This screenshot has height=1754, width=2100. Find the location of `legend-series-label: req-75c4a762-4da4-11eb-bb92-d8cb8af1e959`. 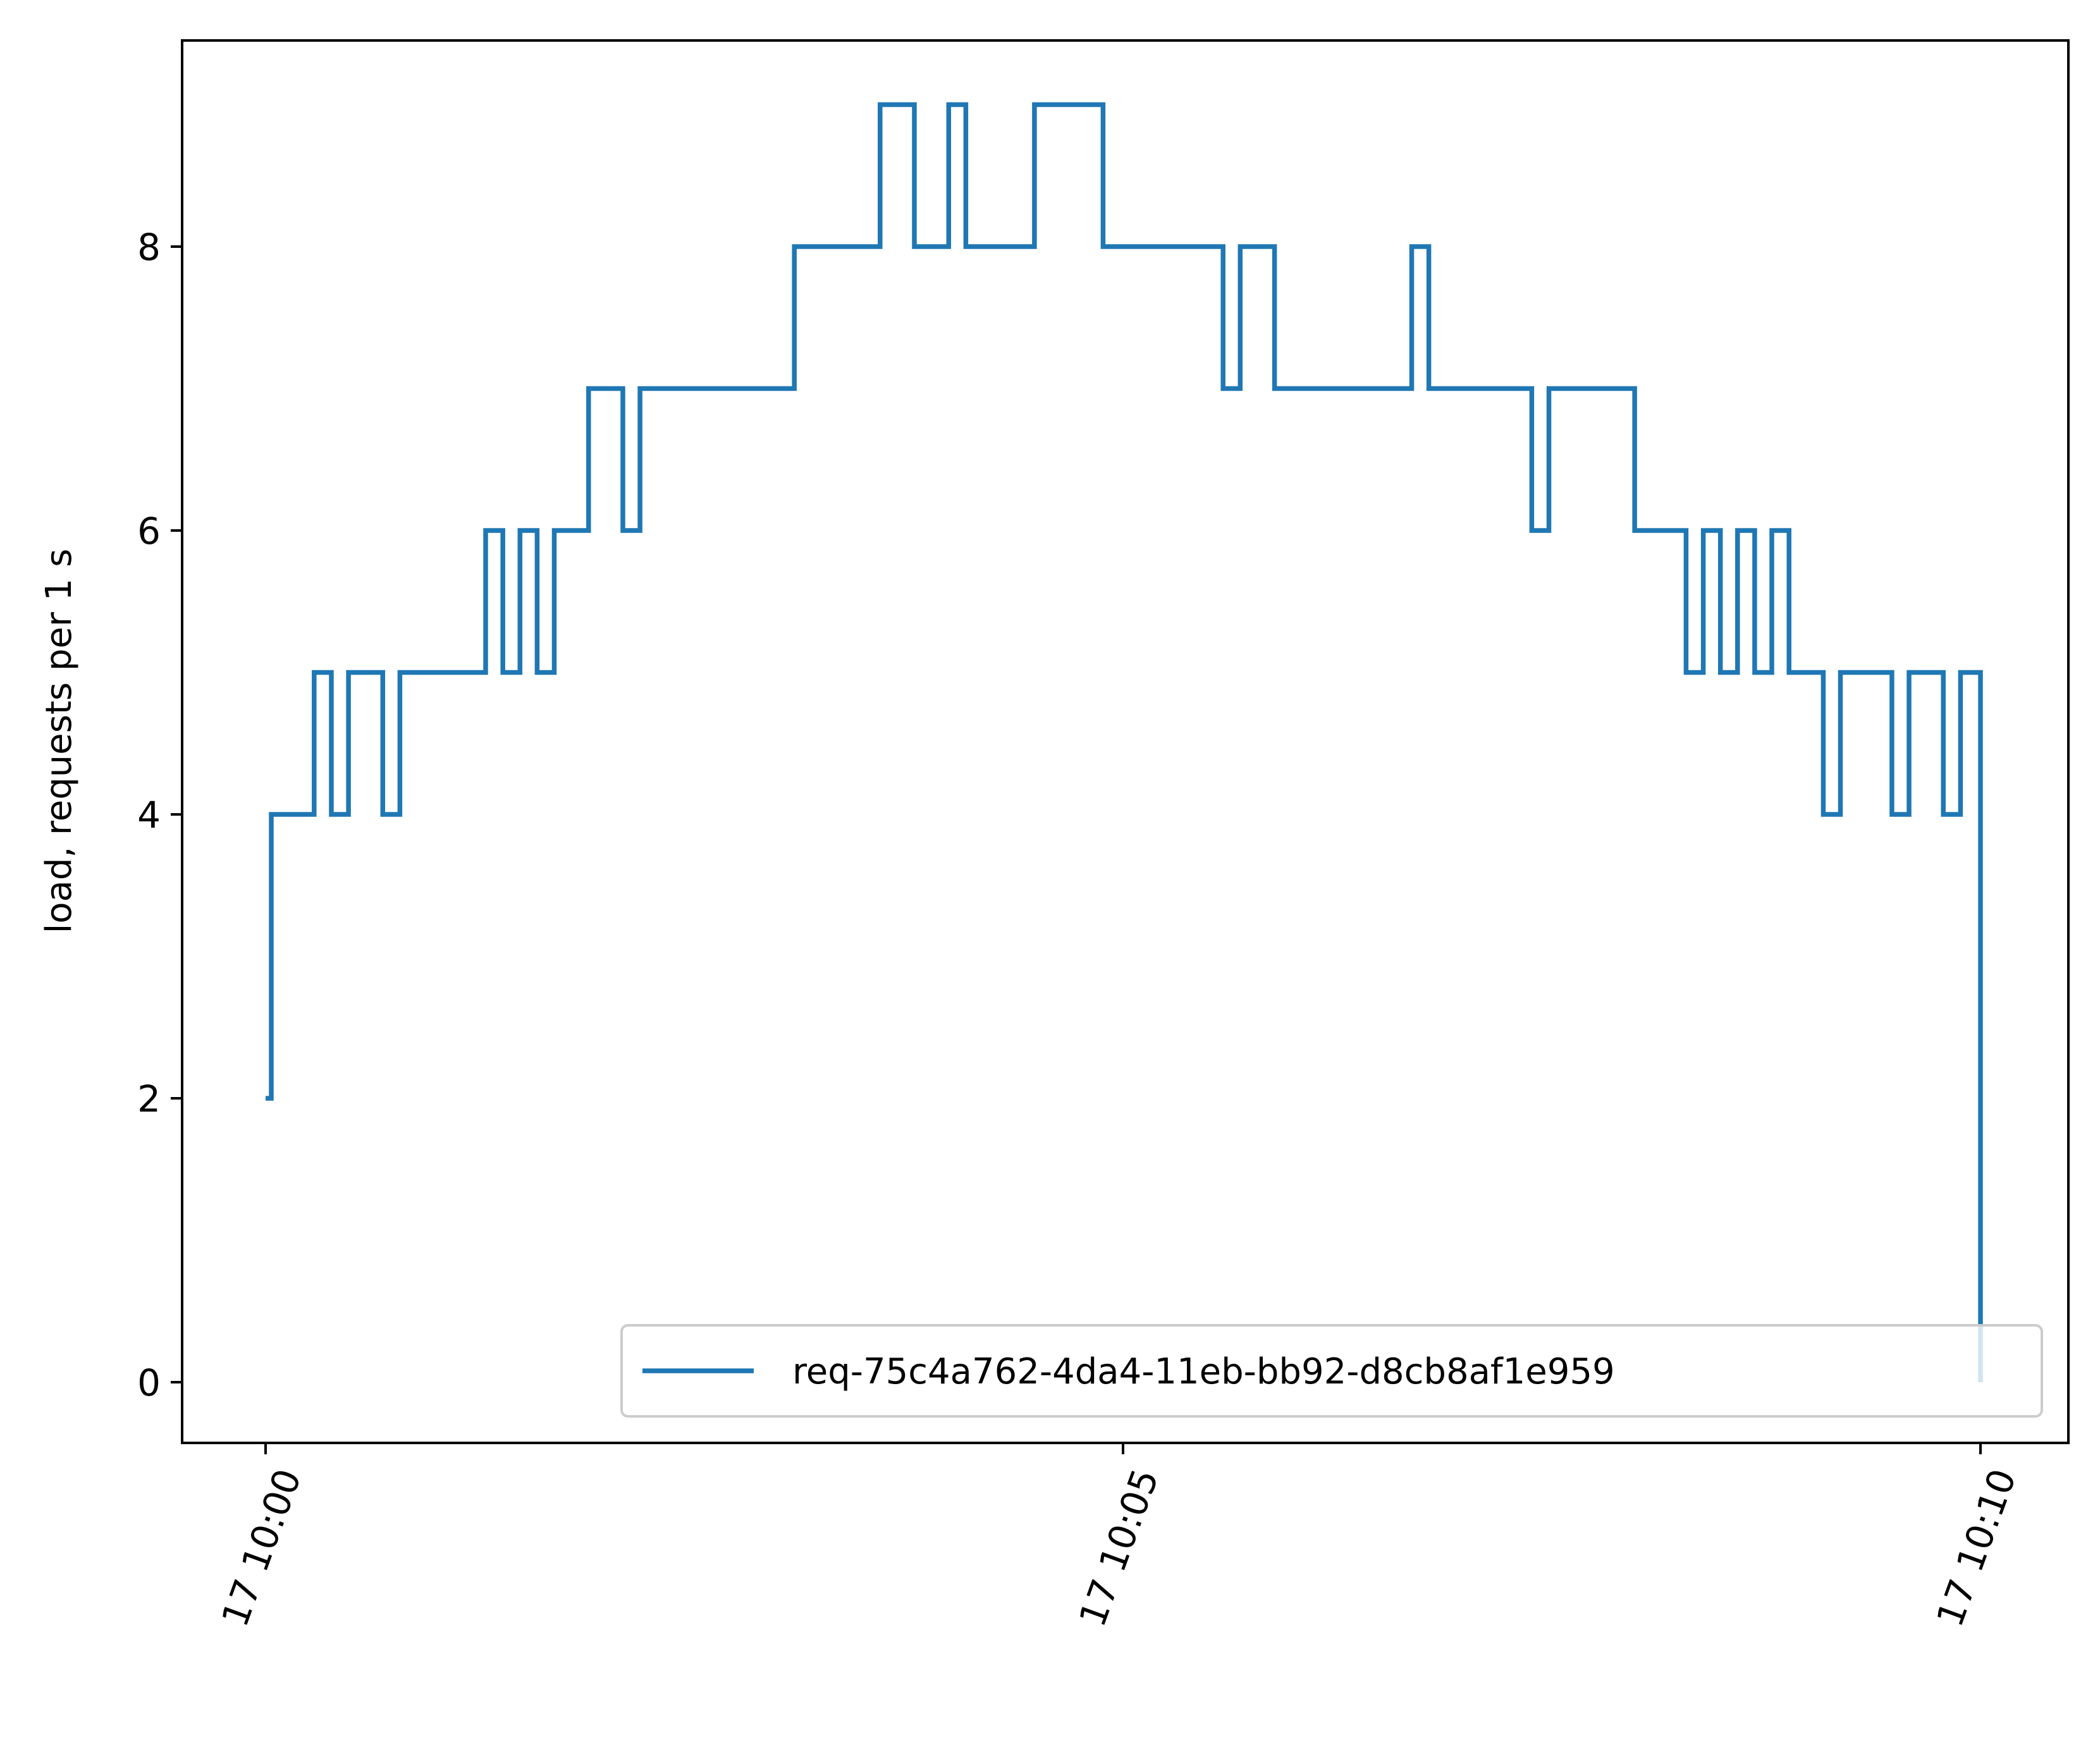

legend-series-label: req-75c4a762-4da4-11eb-bb92-d8cb8af1e959 is located at coordinates (1203, 1371).